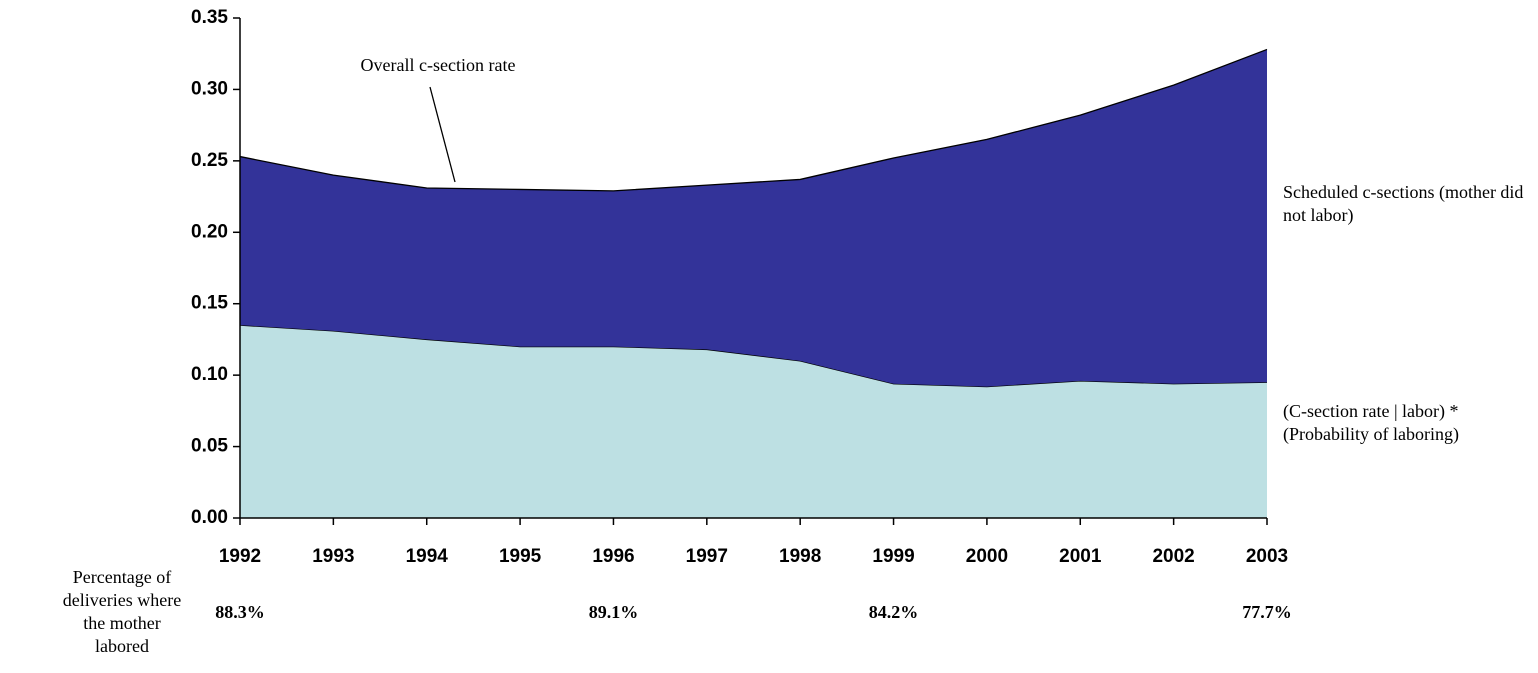 The image size is (1538, 673). I want to click on labor-share-value: 89.1%, so click(614, 612).